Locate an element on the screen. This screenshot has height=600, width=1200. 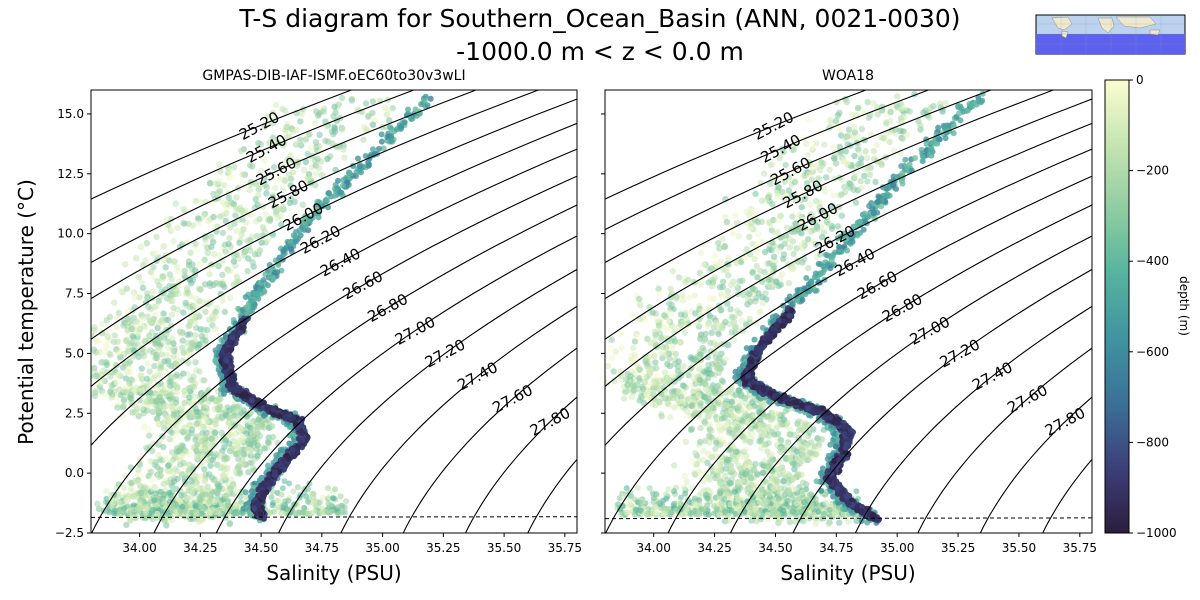
contour-28.00 is located at coordinates (552, 495).